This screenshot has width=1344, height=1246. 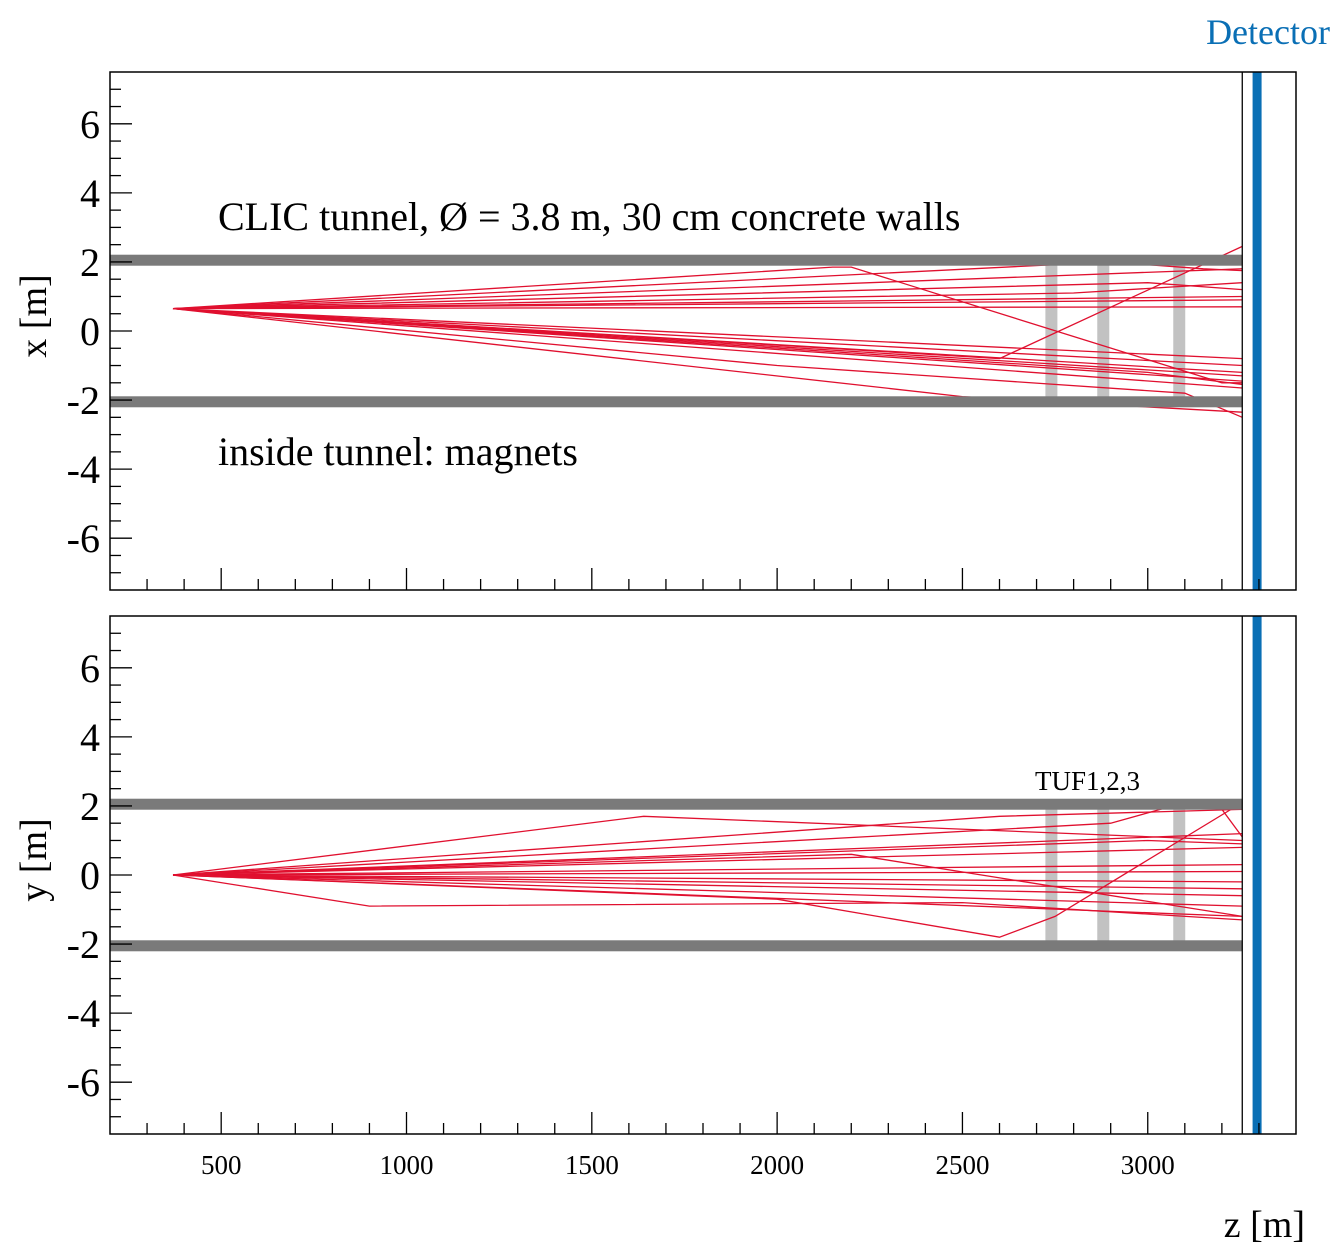 What do you see at coordinates (34, 315) in the screenshot?
I see `y-axis-title: x [m]` at bounding box center [34, 315].